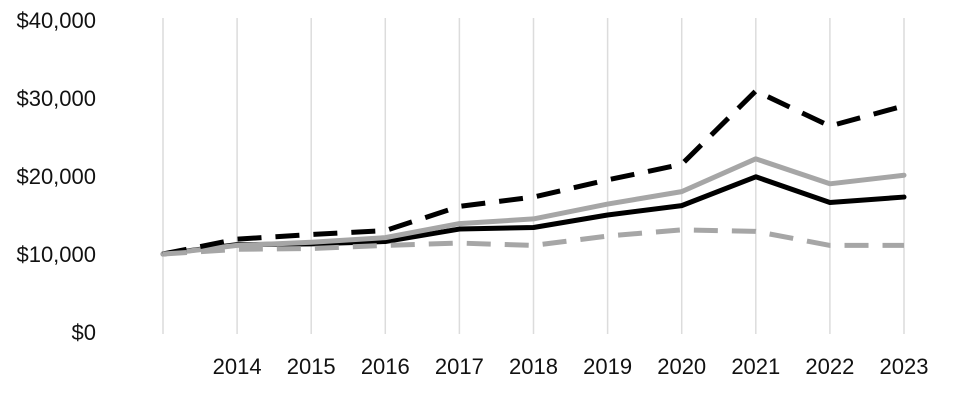  Describe the element at coordinates (56, 20) in the screenshot. I see `y-tick-label: $40,000` at that location.